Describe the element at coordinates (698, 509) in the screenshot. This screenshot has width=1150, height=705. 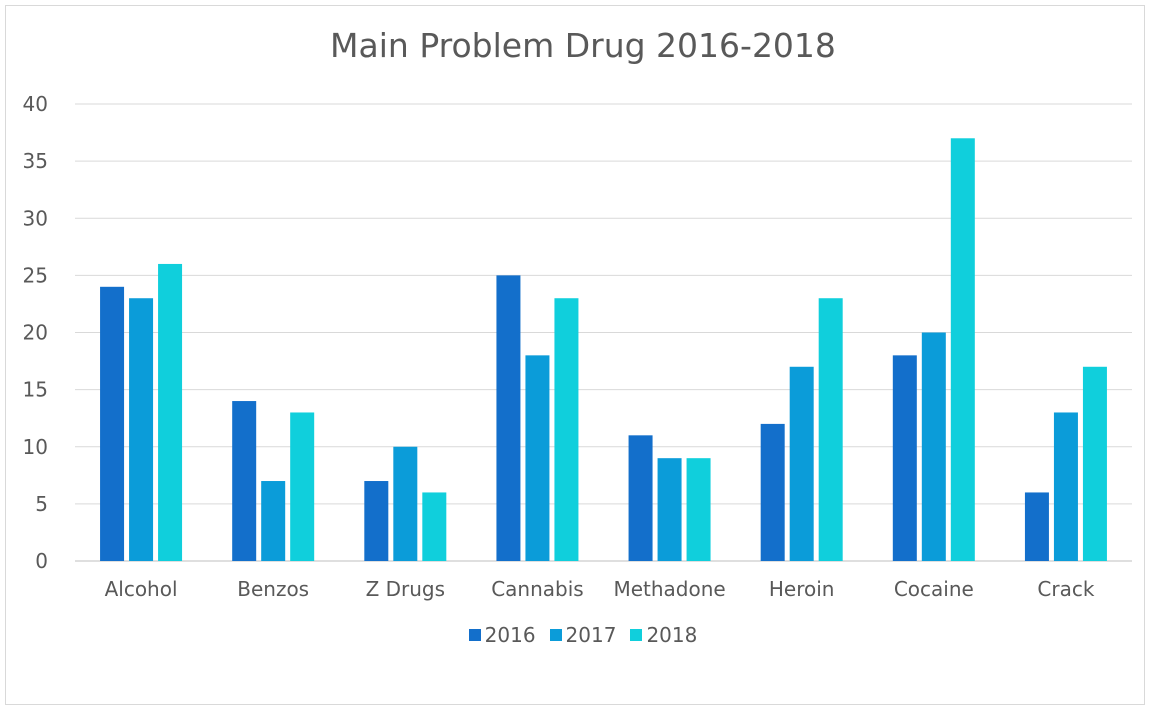
I see `bar-2018-methadone` at that location.